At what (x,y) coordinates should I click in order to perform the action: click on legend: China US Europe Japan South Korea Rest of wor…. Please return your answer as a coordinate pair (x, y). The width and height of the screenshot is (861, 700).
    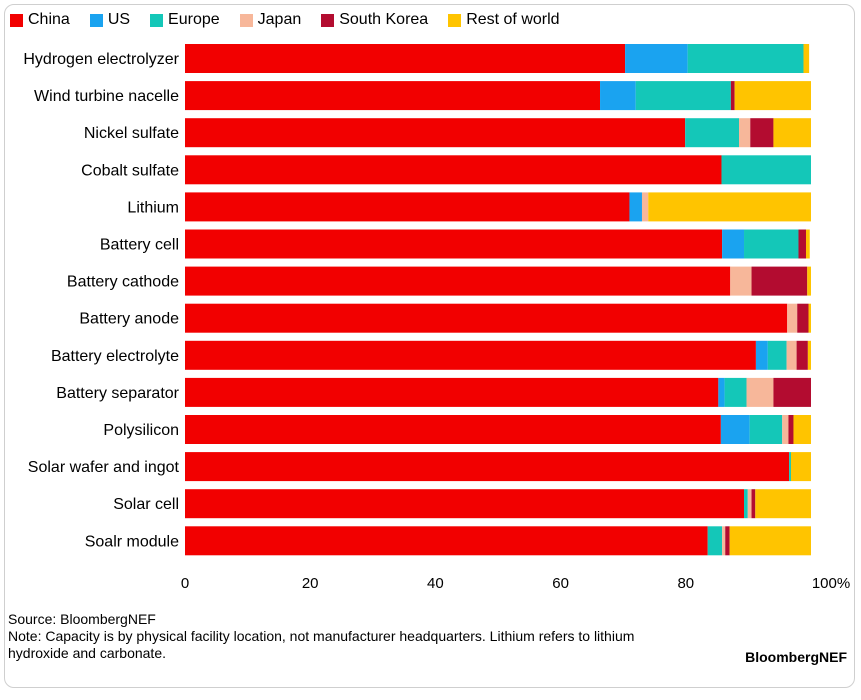
    Looking at the image, I should click on (295, 20).